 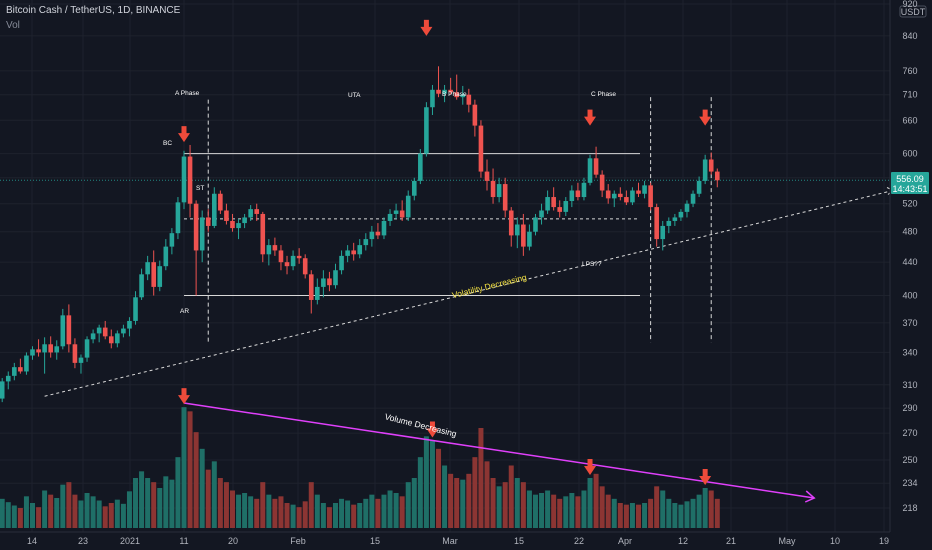 I want to click on volume-indicator-label: Vol, so click(x=13, y=25).